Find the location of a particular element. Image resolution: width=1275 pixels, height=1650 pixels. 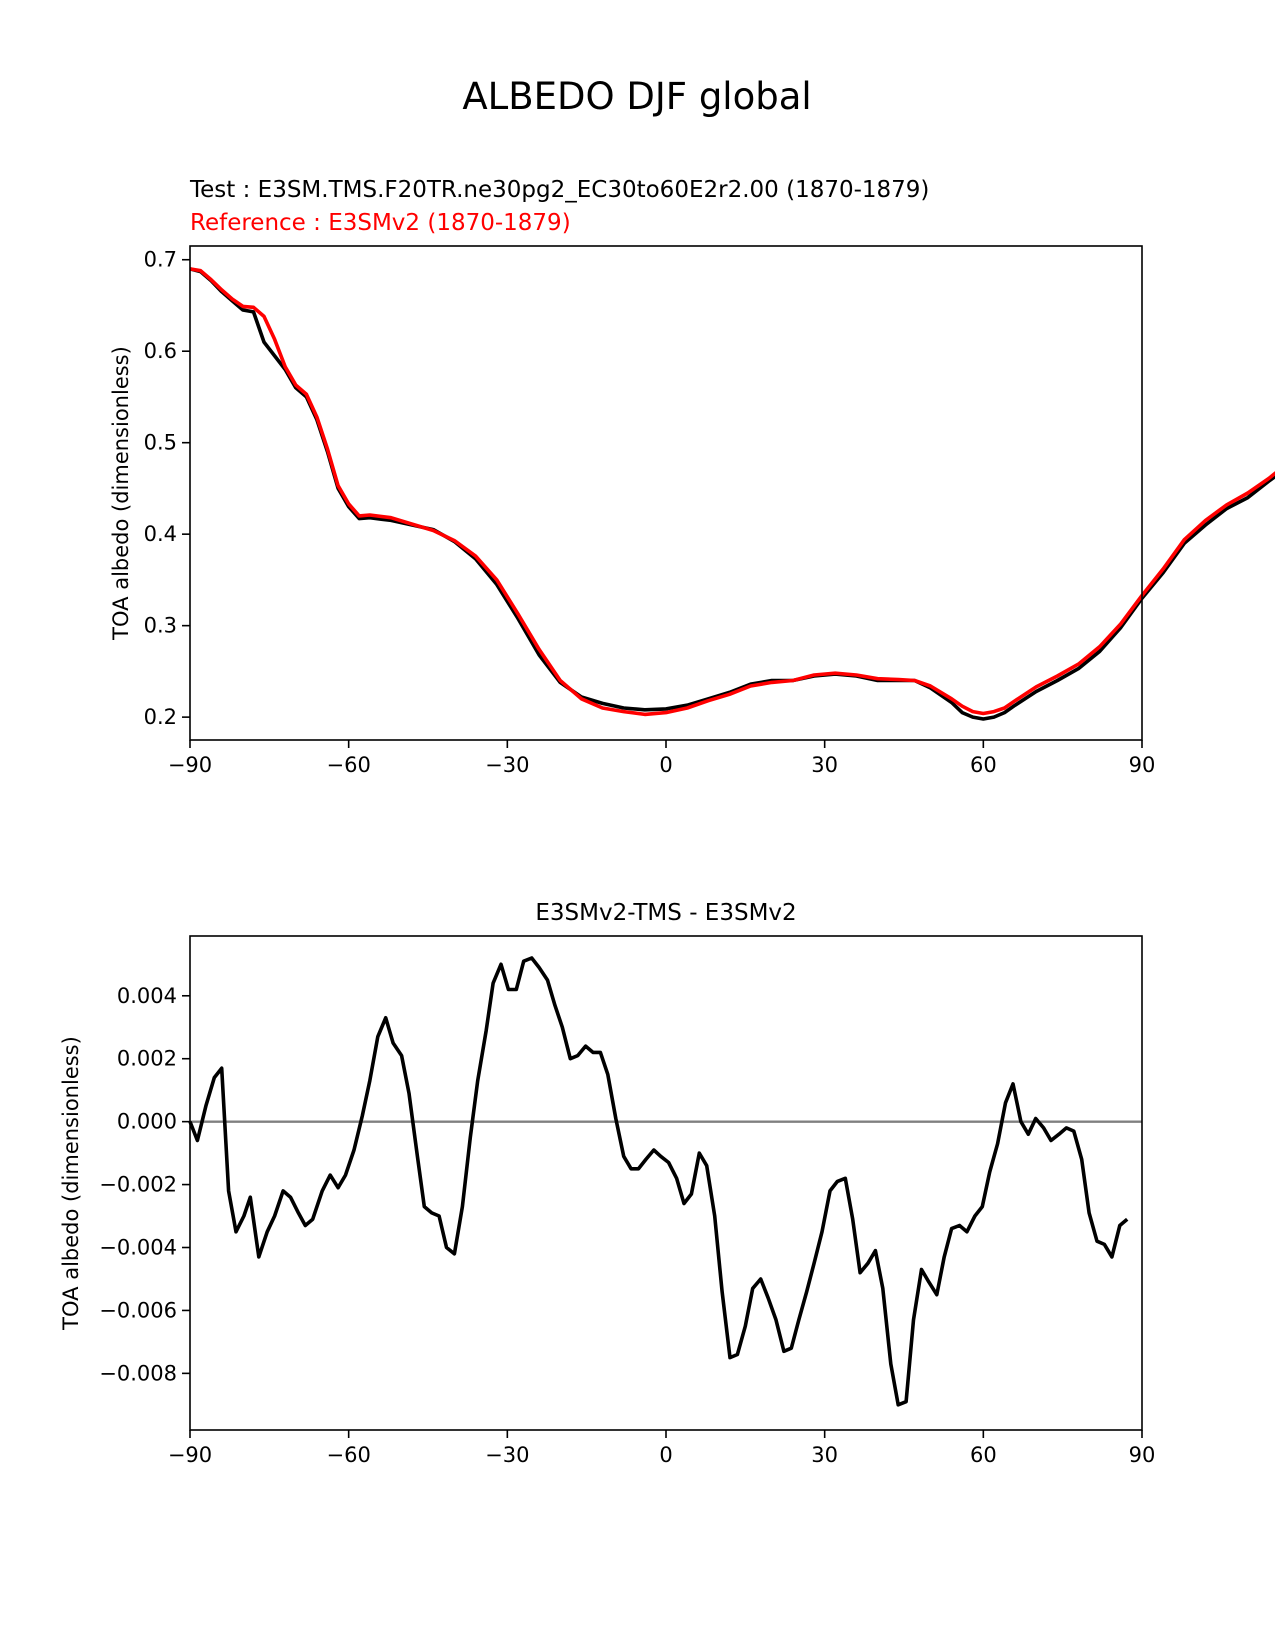

top-chart-y-tick-label: 0.7 is located at coordinates (160, 260).